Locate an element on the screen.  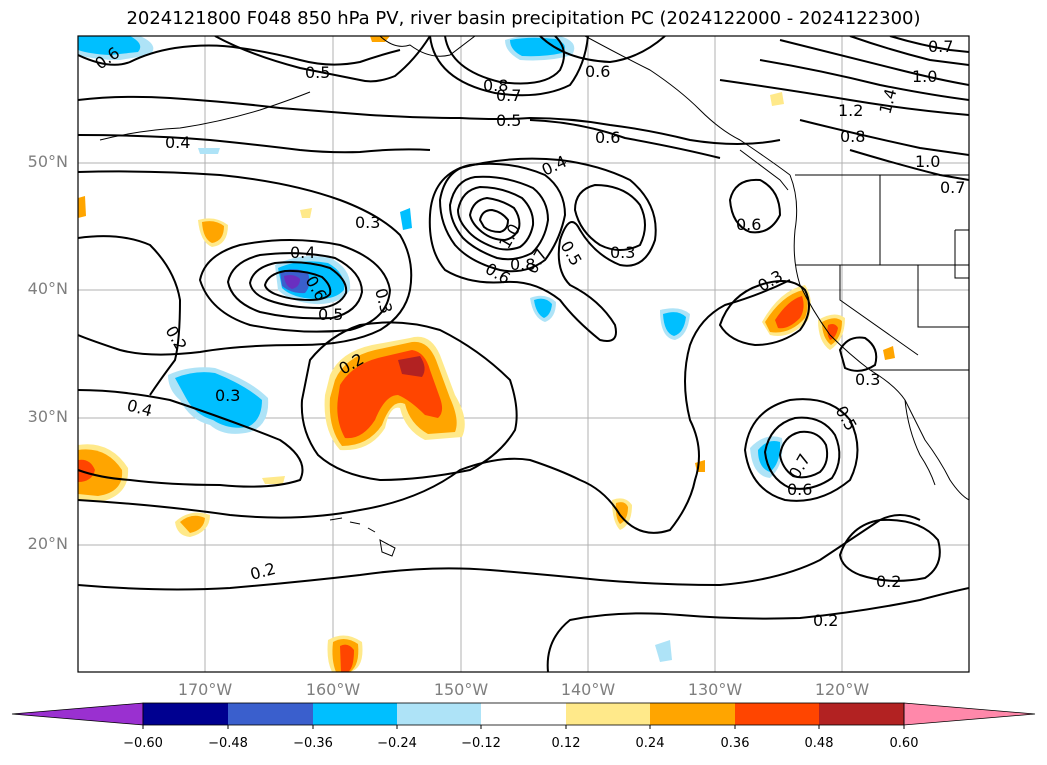
contour-03-central is located at coordinates (409, 401).